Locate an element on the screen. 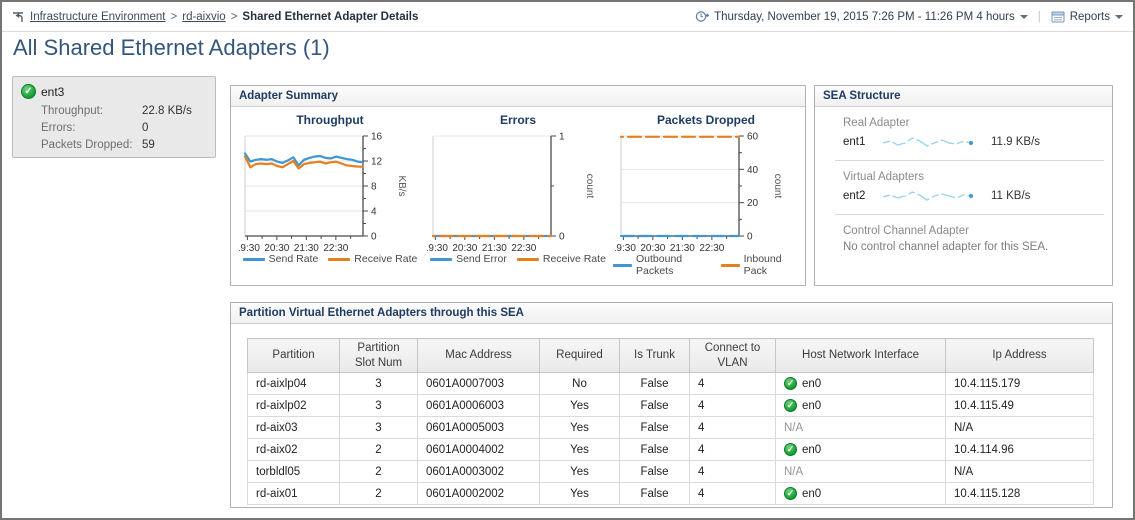 This screenshot has width=1135, height=520. column-header: Partition is located at coordinates (293, 355).